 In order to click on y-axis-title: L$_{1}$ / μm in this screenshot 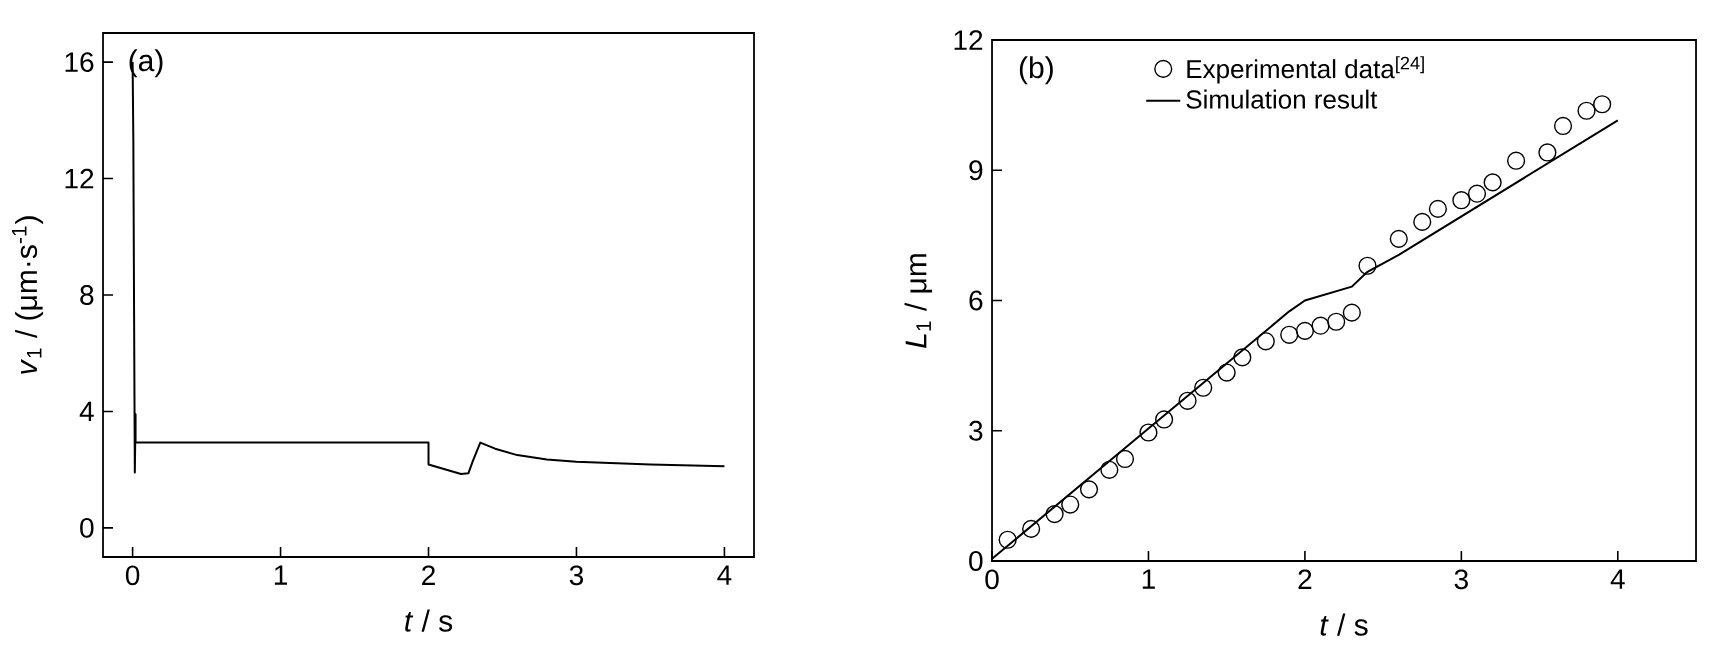, I will do `click(918, 301)`.